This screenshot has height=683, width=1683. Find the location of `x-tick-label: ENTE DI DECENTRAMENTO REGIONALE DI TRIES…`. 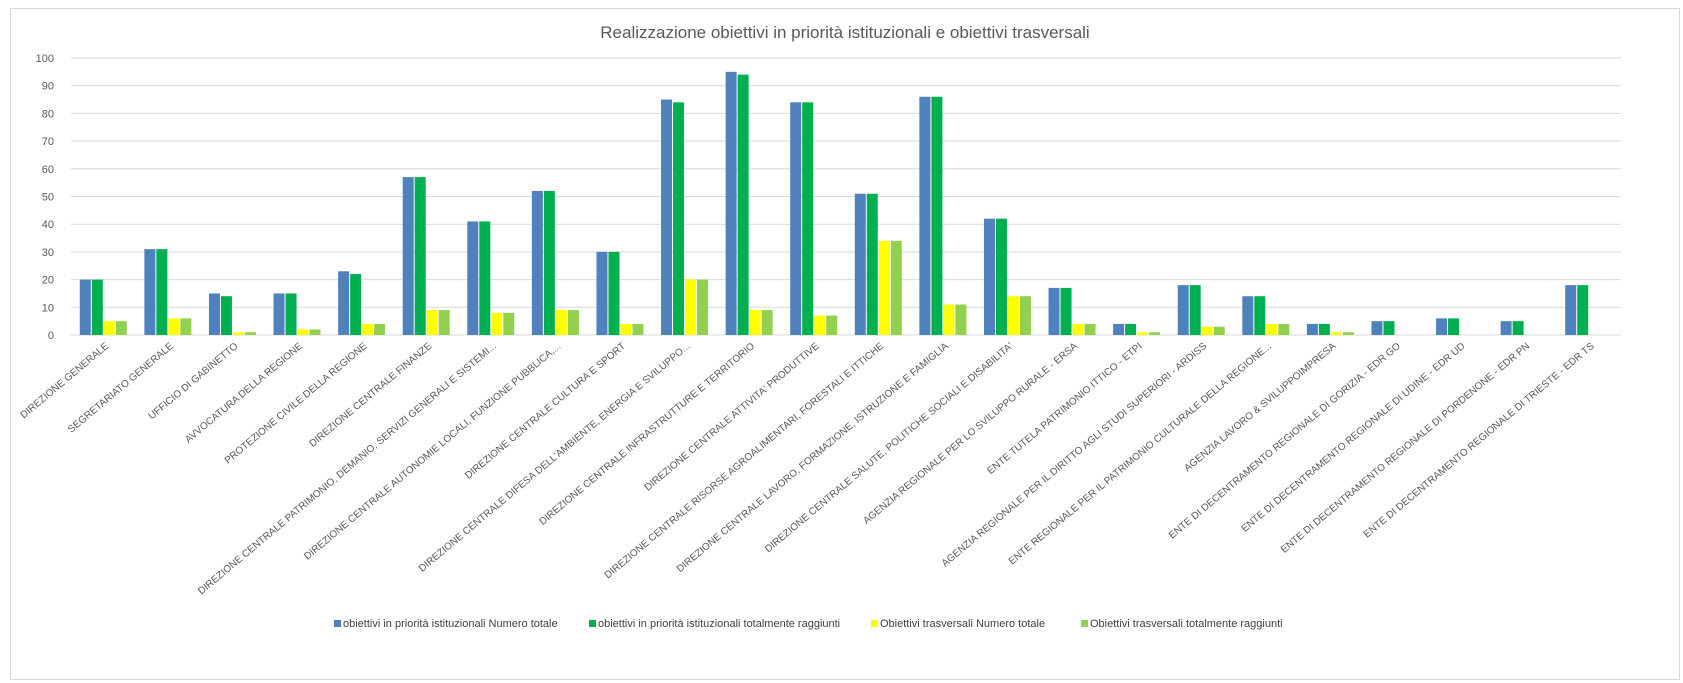

x-tick-label: ENTE DI DECENTRAMENTO REGIONALE DI TRIES… is located at coordinates (1479, 441).